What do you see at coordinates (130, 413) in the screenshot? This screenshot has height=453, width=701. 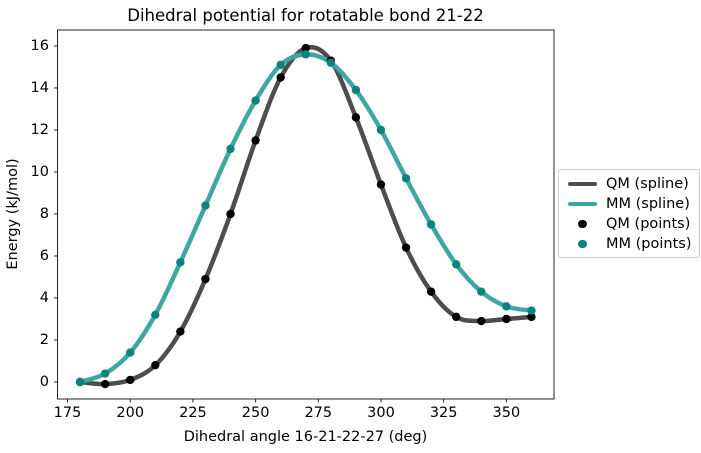 I see `x-tick-label: 200` at bounding box center [130, 413].